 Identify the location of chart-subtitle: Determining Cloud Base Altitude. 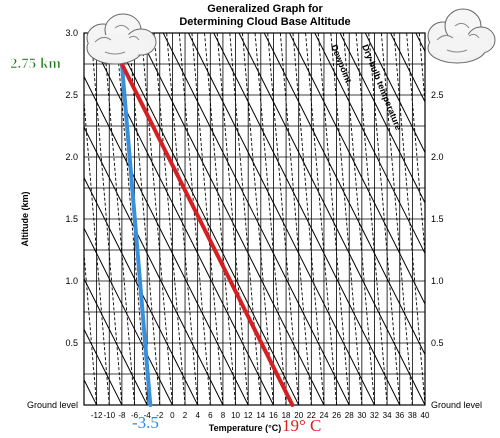
(264, 22).